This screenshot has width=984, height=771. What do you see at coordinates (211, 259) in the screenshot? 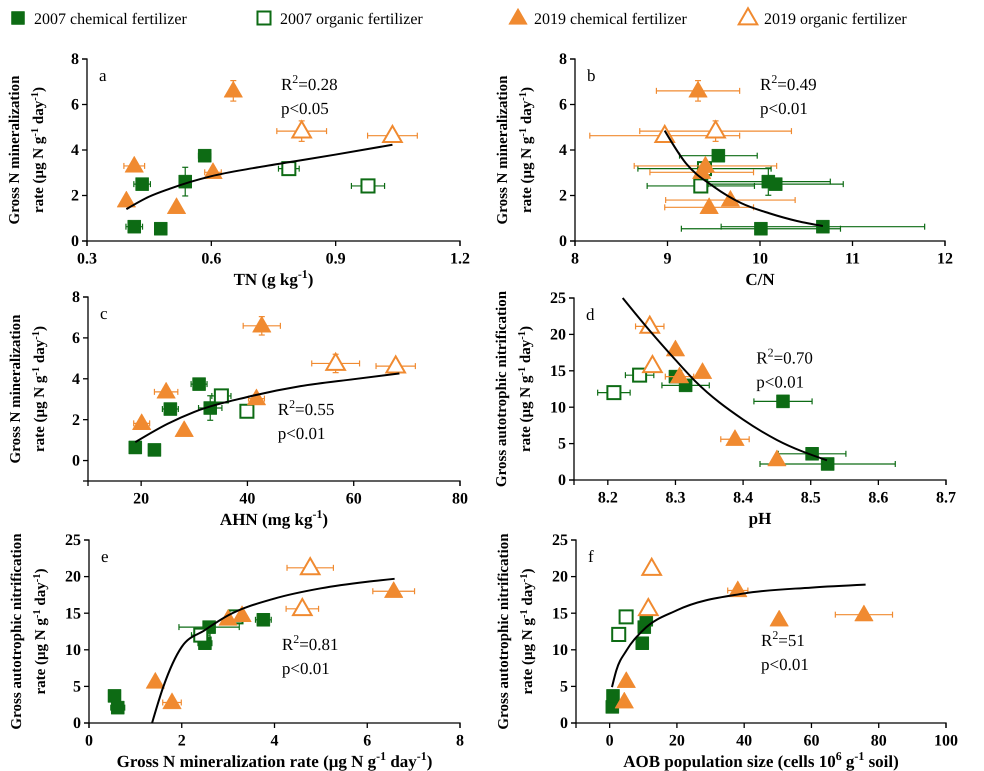
I see `x-tick-label: 0.6` at bounding box center [211, 259].